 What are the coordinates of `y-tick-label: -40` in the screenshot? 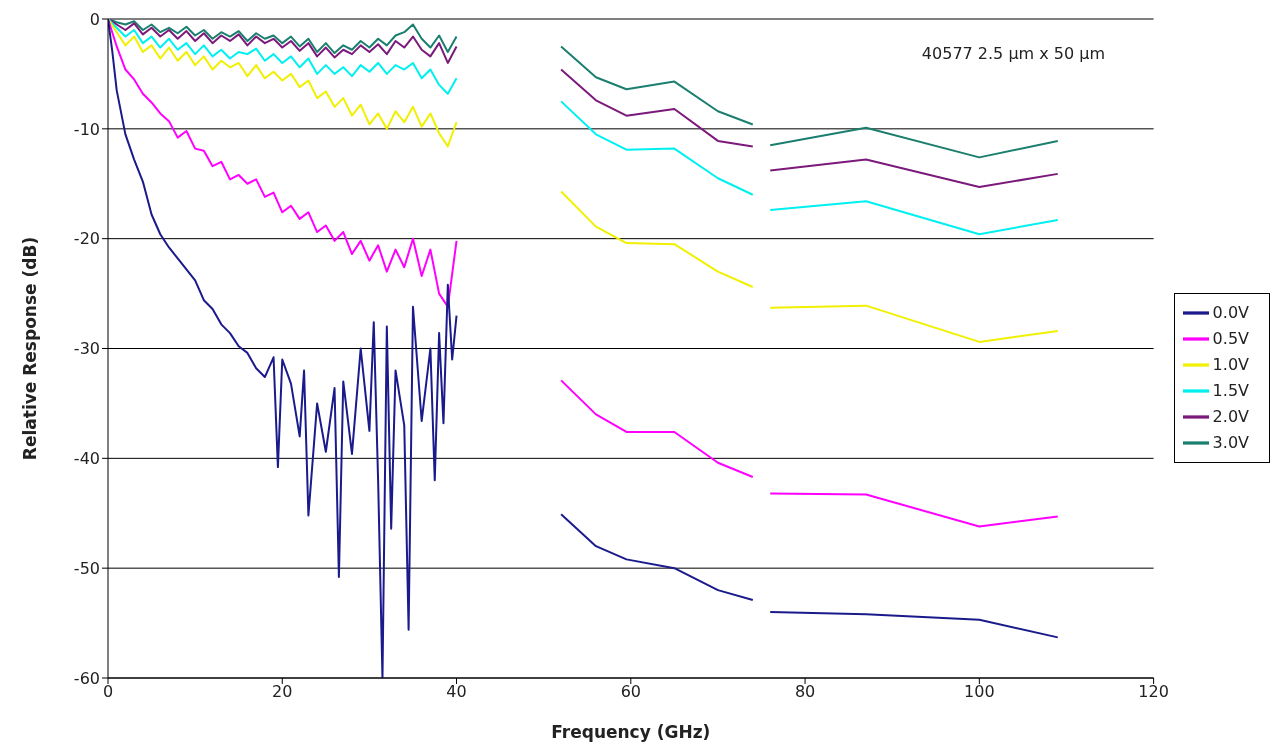 It's located at (86, 459).